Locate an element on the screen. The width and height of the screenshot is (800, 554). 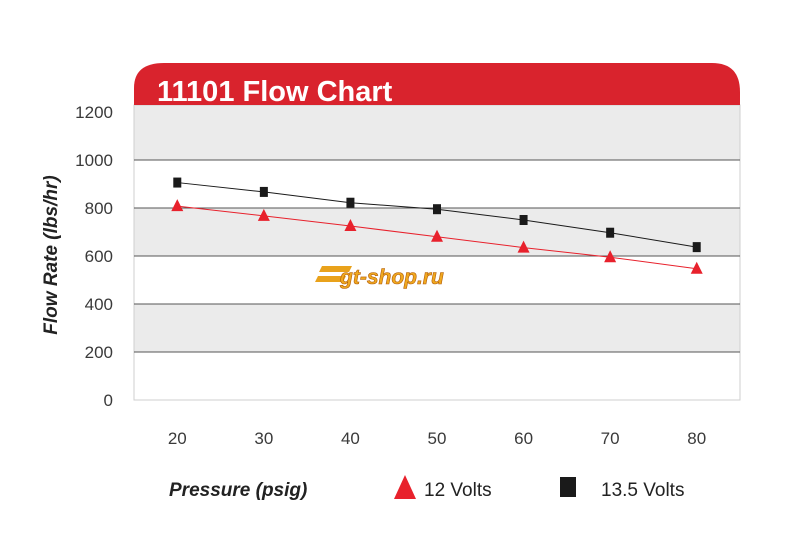
x-tick-label: 50 is located at coordinates (437, 438).